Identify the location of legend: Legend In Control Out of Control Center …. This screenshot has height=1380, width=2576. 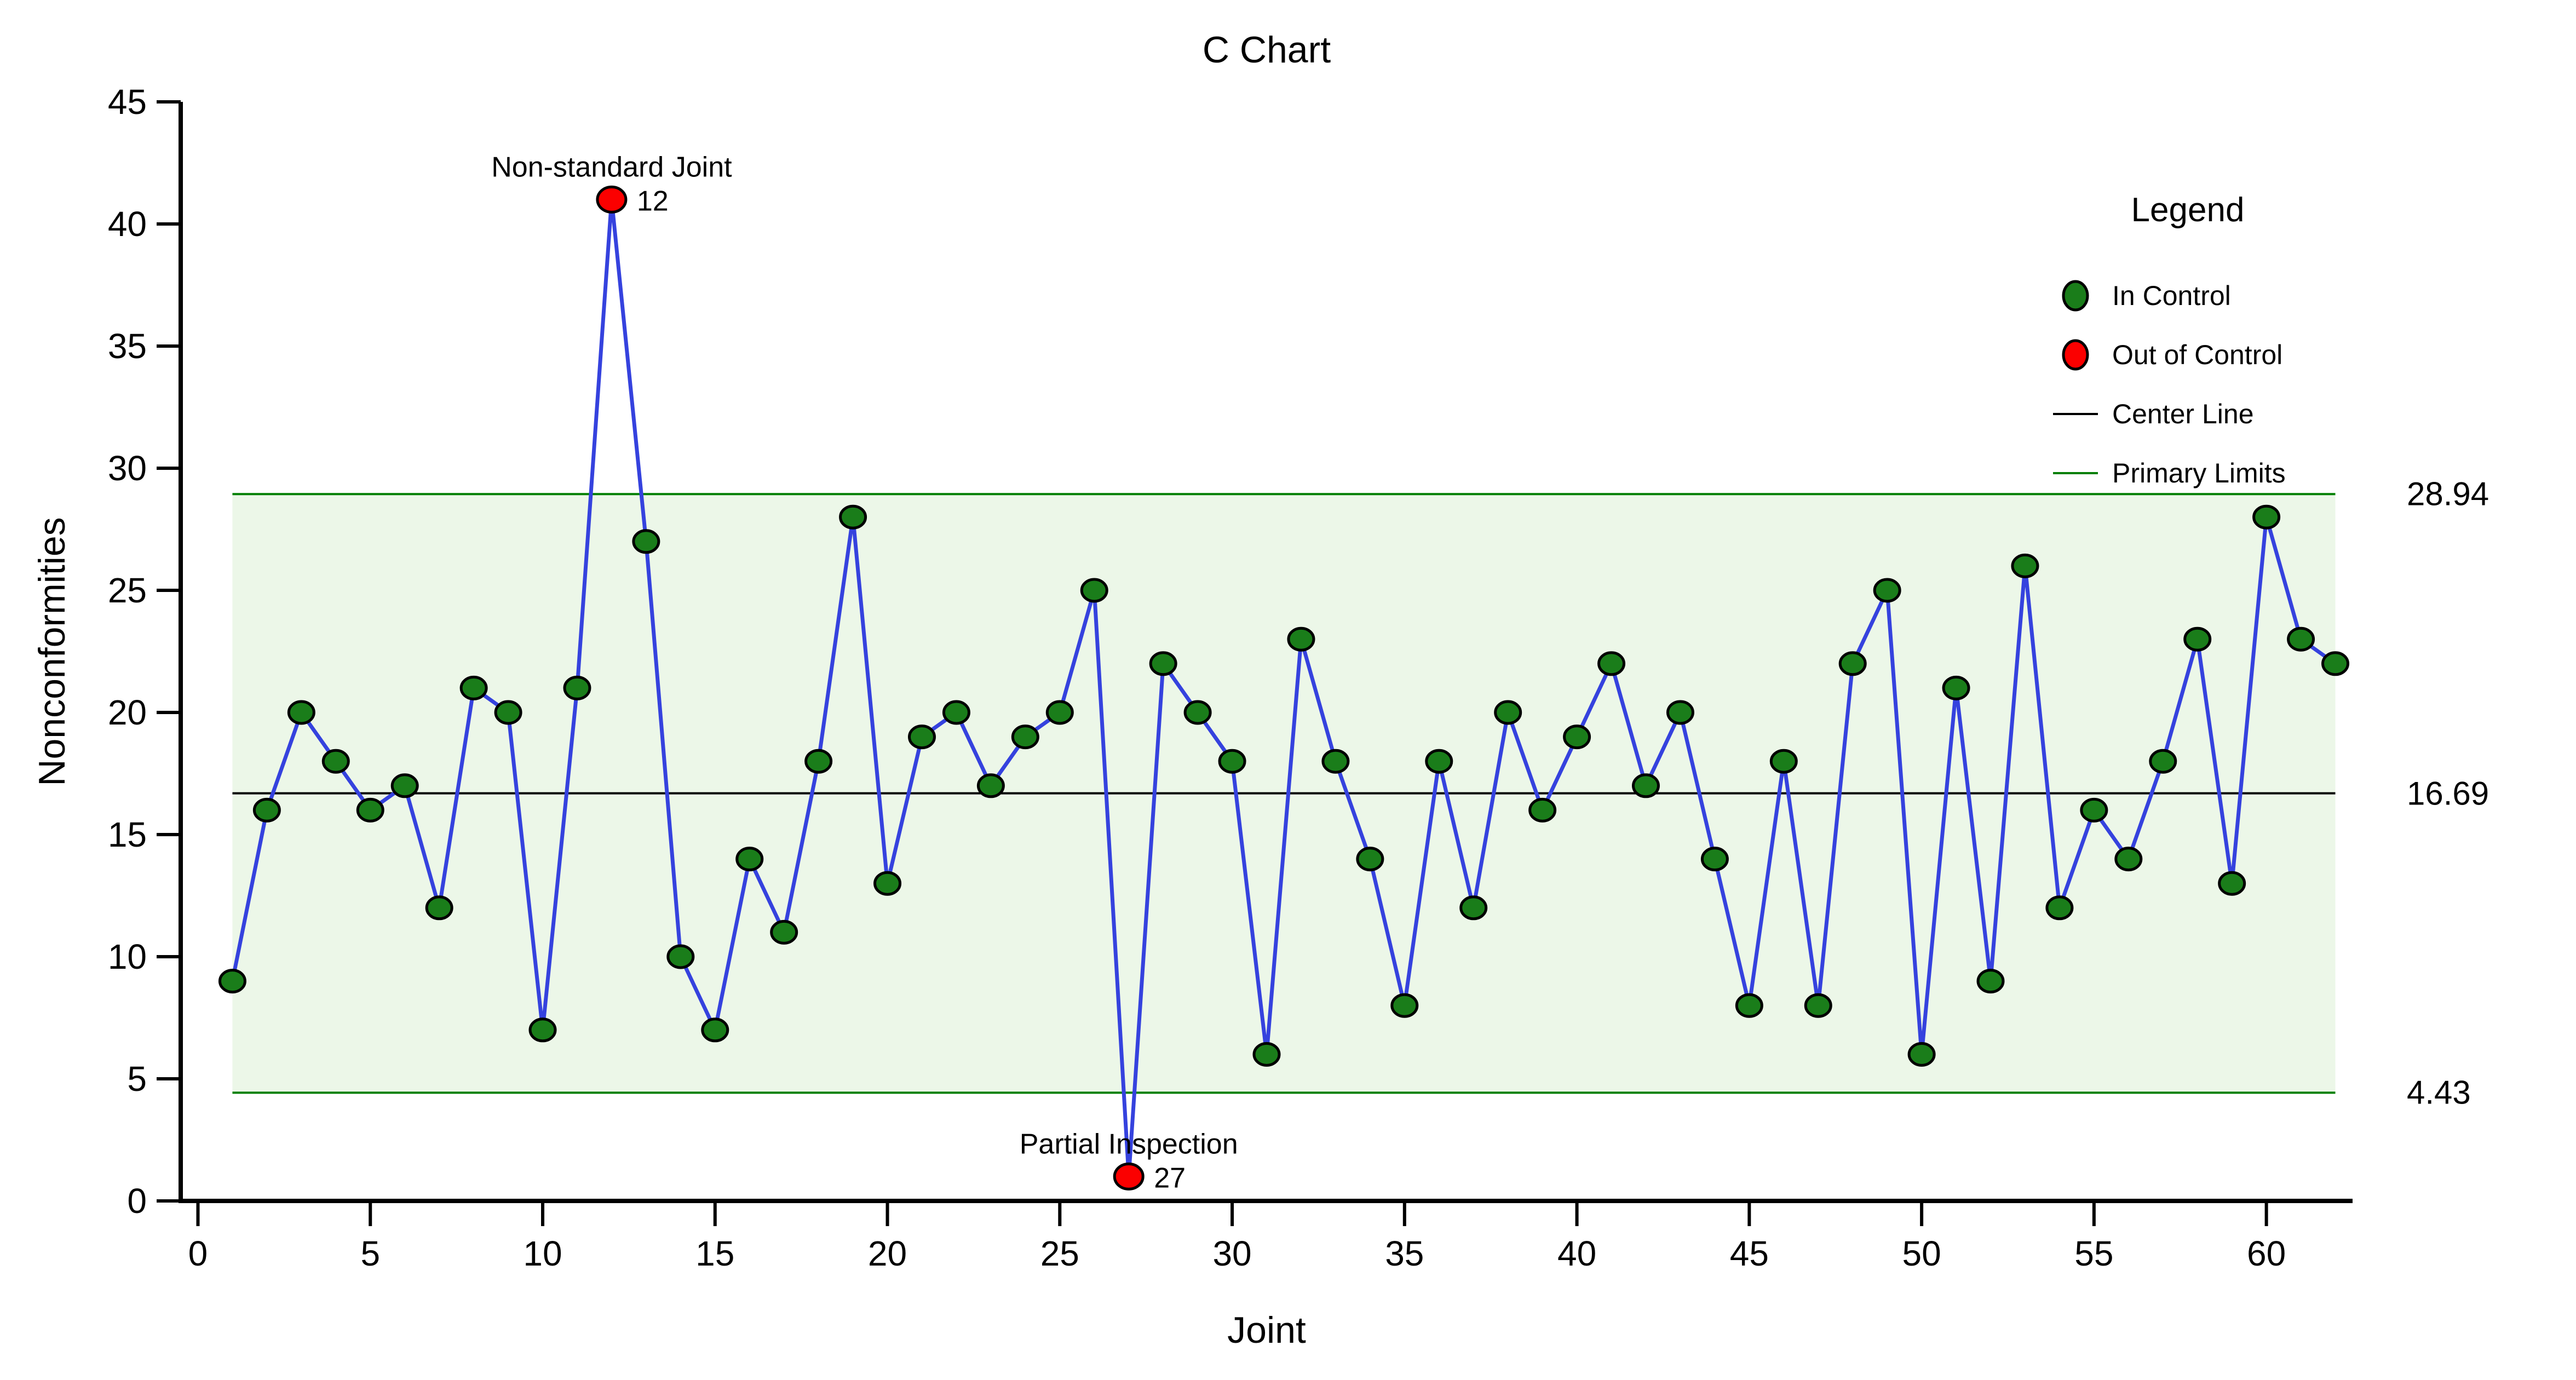
(2187, 353).